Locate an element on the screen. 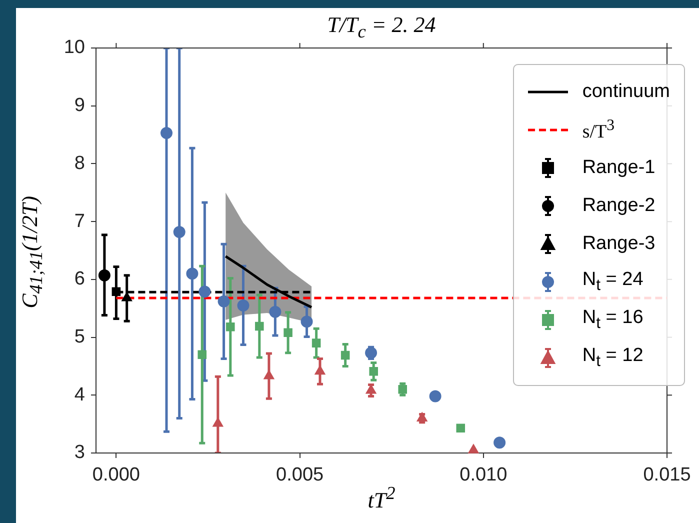  legend-label: s/T$^{3}$ is located at coordinates (598, 130).